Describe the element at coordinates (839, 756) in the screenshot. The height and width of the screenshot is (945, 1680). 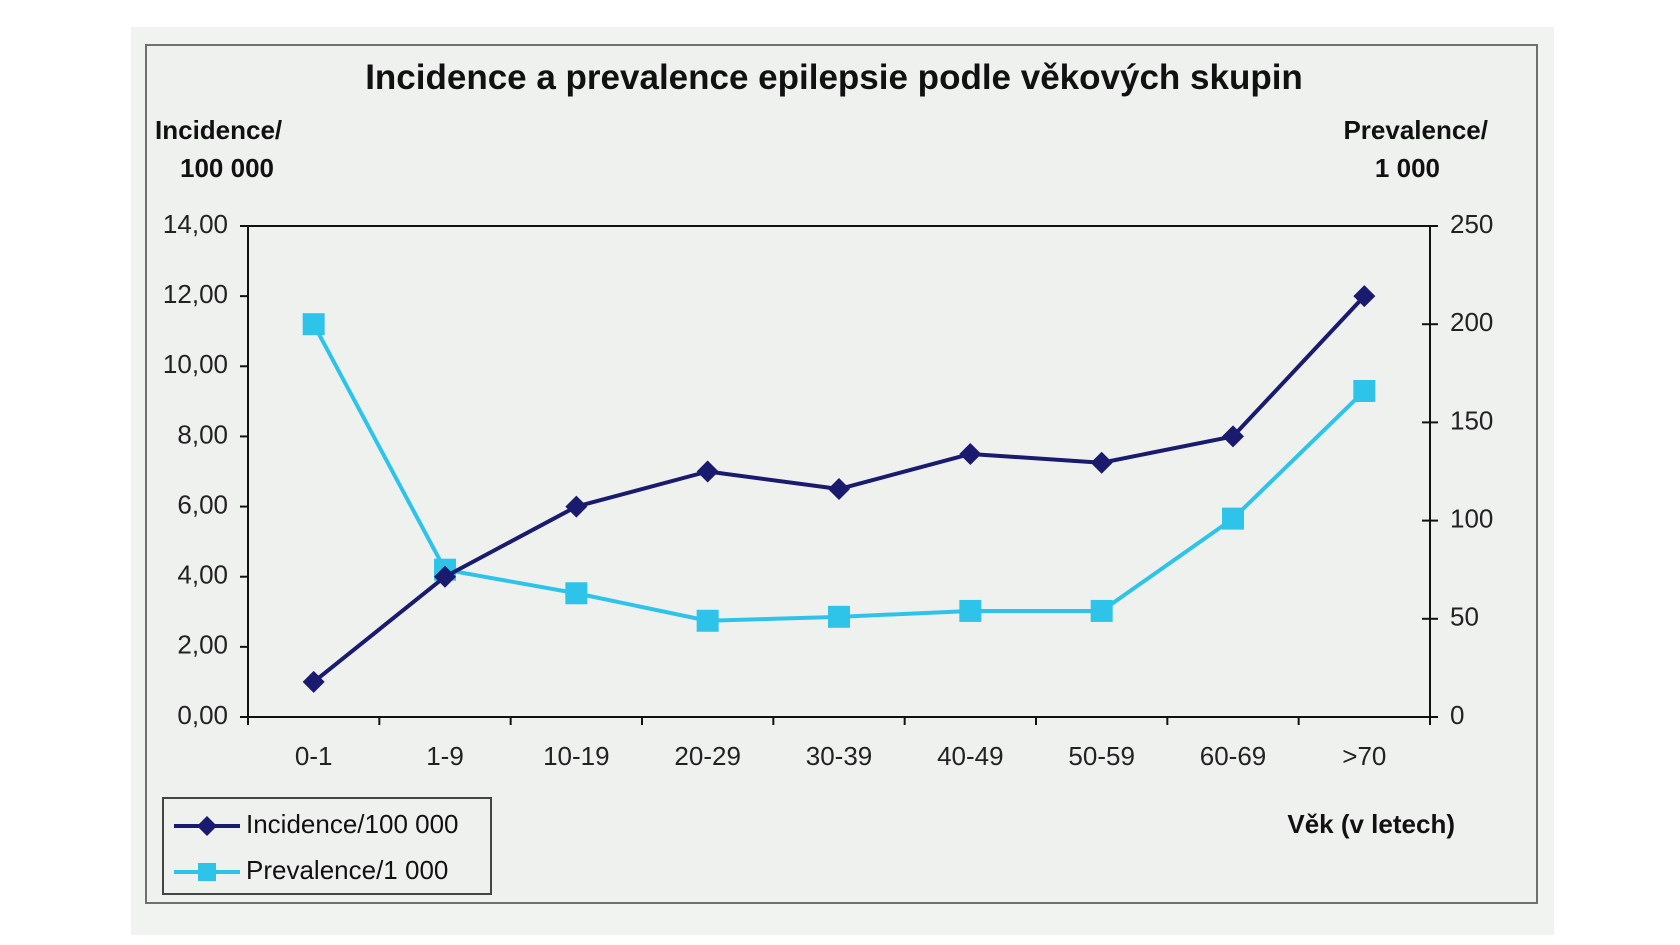
I see `x-tick-label: 30-39` at that location.